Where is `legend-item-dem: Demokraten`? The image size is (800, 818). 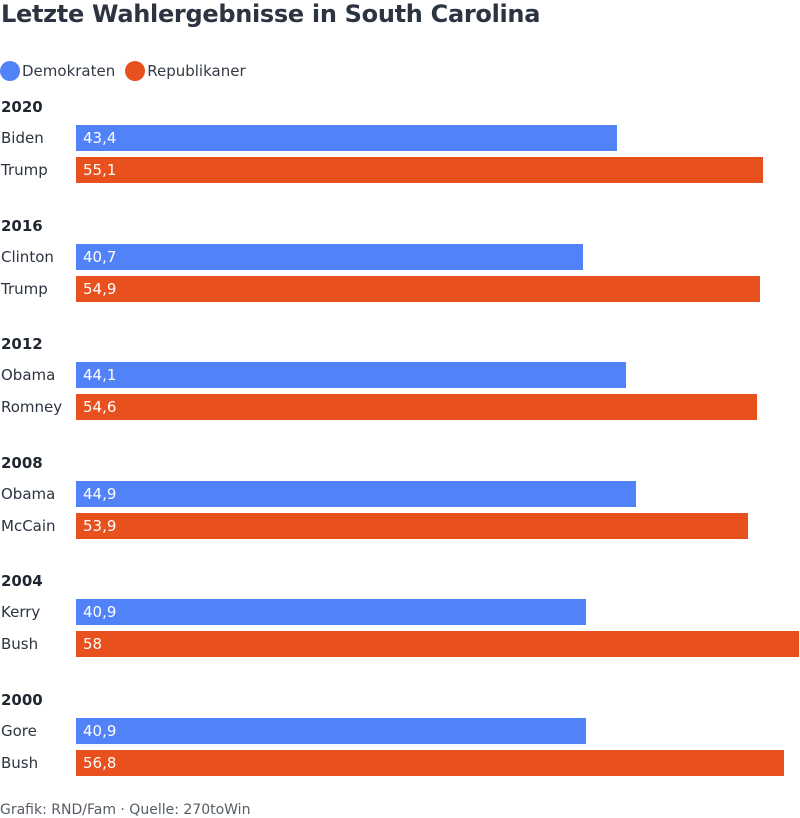
legend-item-dem: Demokraten is located at coordinates (57, 71).